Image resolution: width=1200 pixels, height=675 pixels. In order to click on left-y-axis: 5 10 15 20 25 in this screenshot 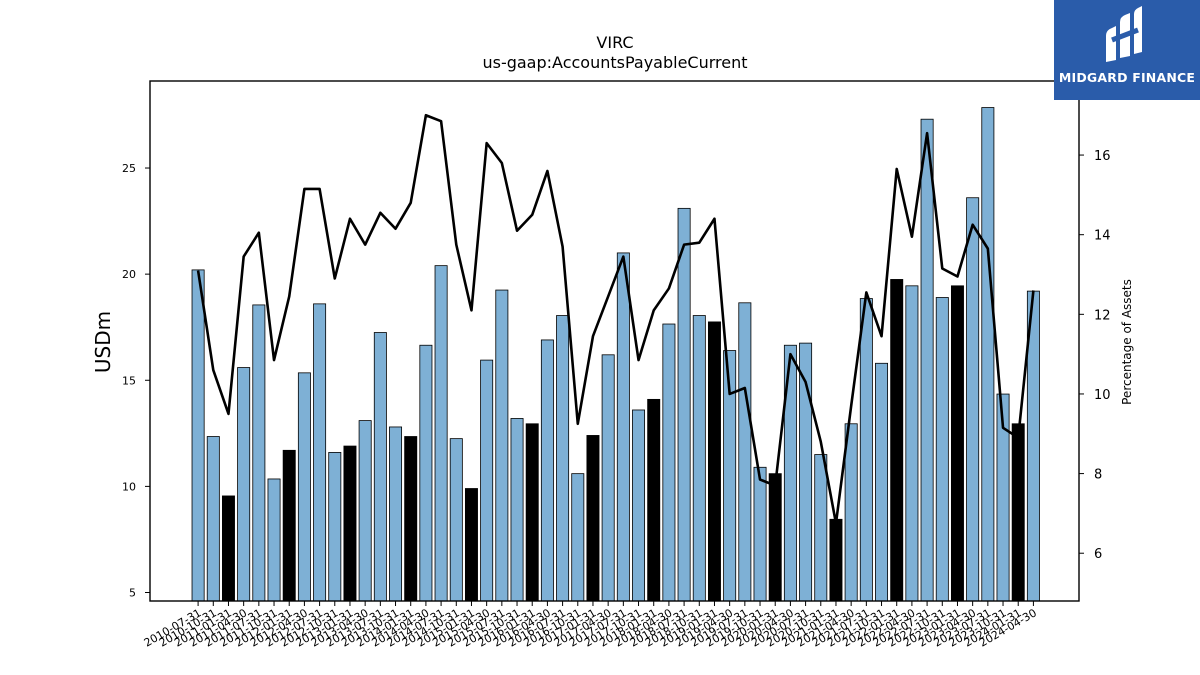, I will do `click(136, 381)`.